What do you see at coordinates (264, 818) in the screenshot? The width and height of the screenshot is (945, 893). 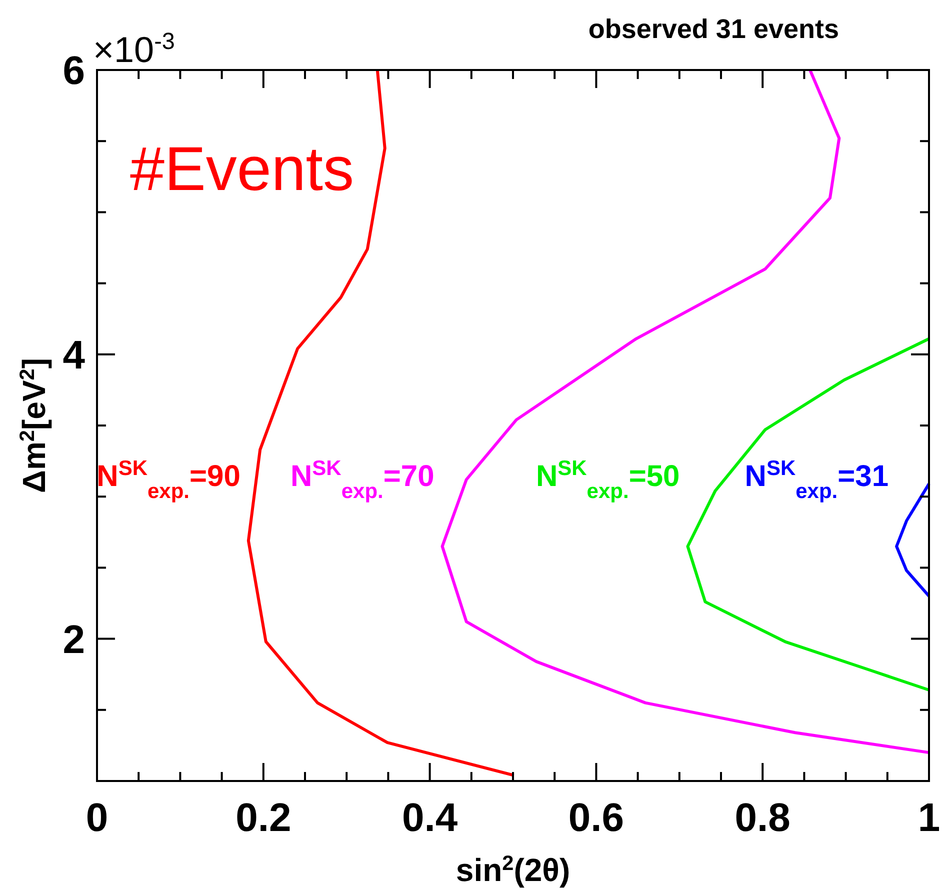 I see `x-tick-label: 0.2` at bounding box center [264, 818].